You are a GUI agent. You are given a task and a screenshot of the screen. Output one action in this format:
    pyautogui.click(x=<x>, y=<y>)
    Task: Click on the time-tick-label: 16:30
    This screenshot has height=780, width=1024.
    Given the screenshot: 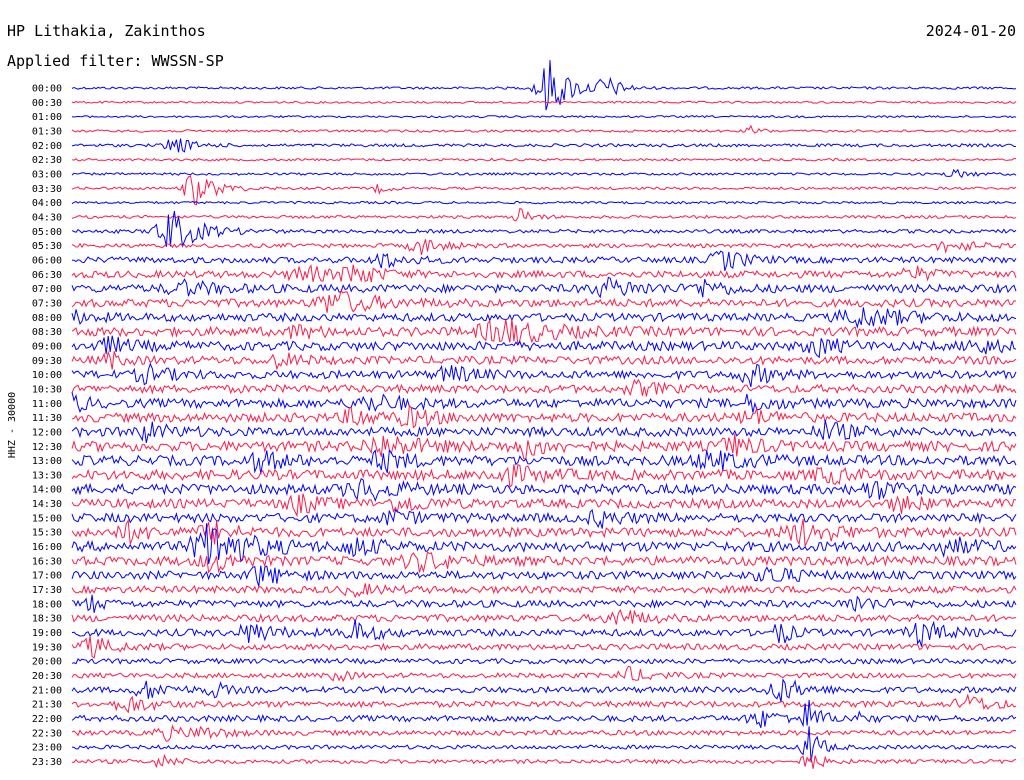 What is the action you would take?
    pyautogui.click(x=47, y=561)
    